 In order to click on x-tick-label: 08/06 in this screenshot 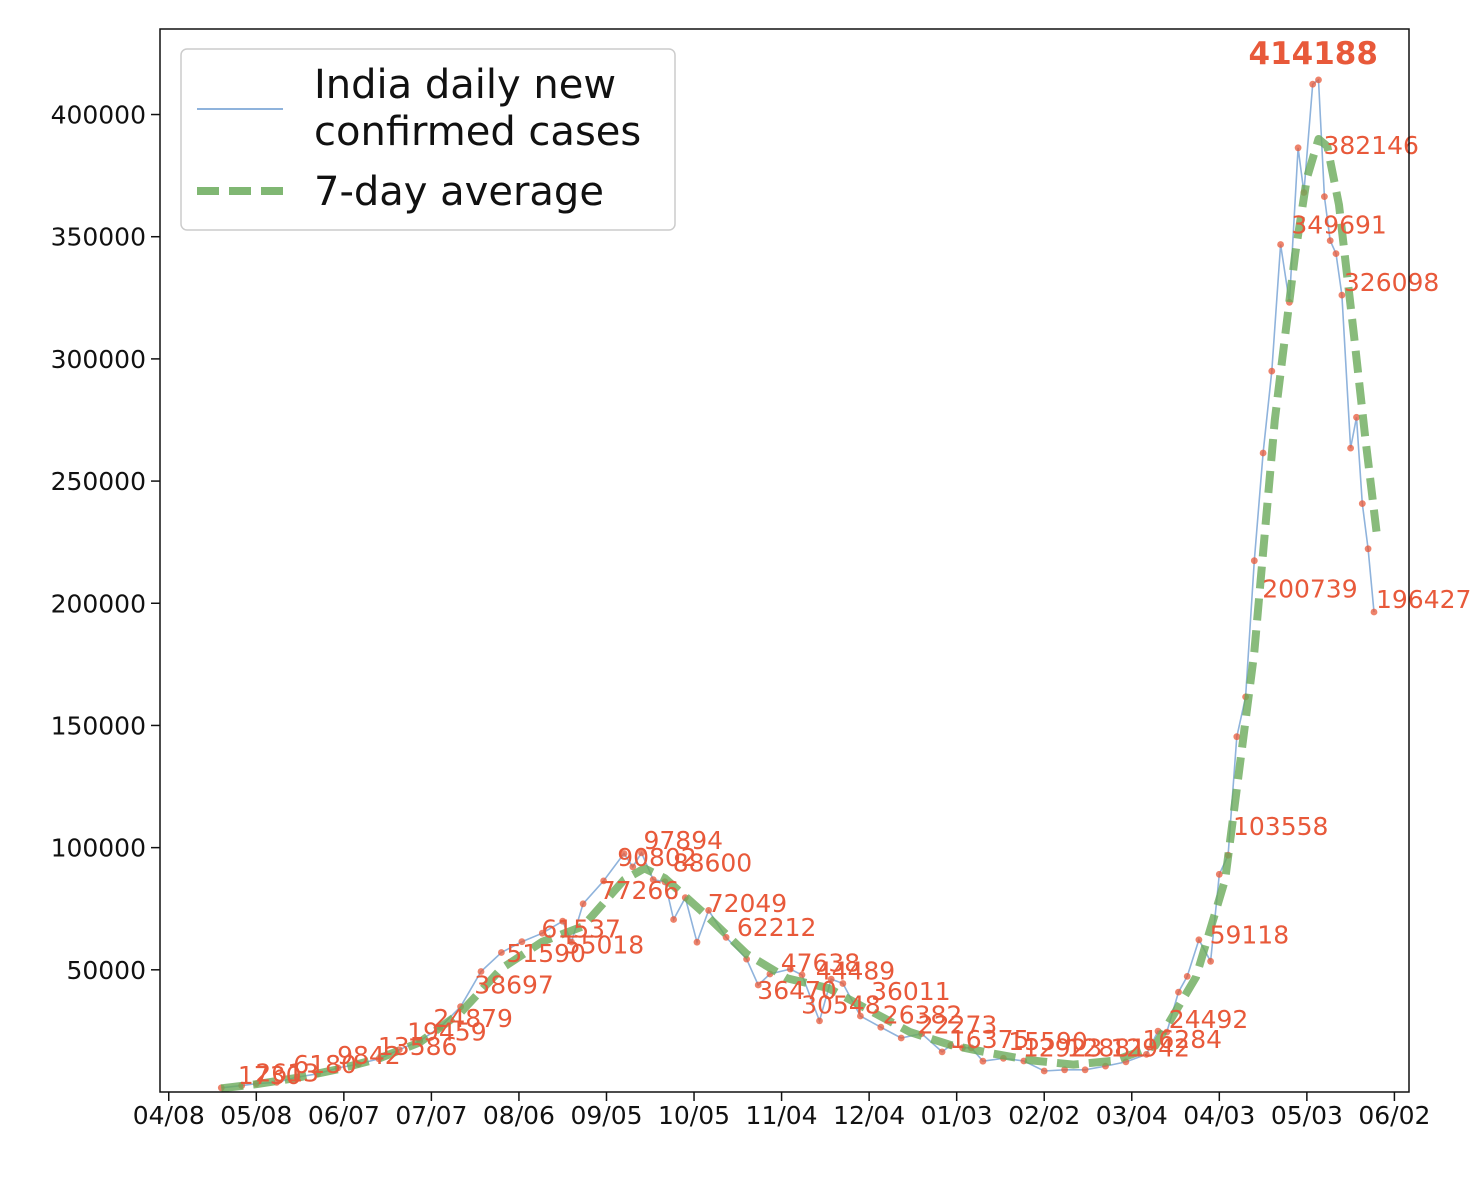, I will do `click(519, 1115)`.